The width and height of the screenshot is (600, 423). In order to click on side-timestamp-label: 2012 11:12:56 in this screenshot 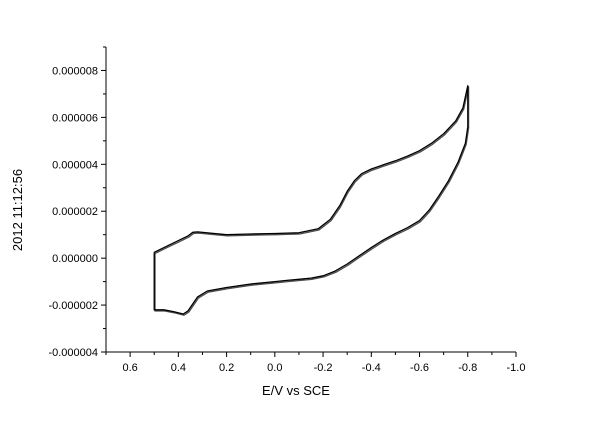, I will do `click(17, 210)`.